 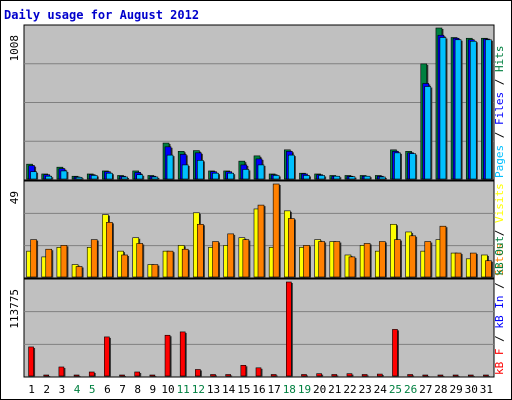 What do you see at coordinates (122, 389) in the screenshot?
I see `x-tick-label: 7` at bounding box center [122, 389].